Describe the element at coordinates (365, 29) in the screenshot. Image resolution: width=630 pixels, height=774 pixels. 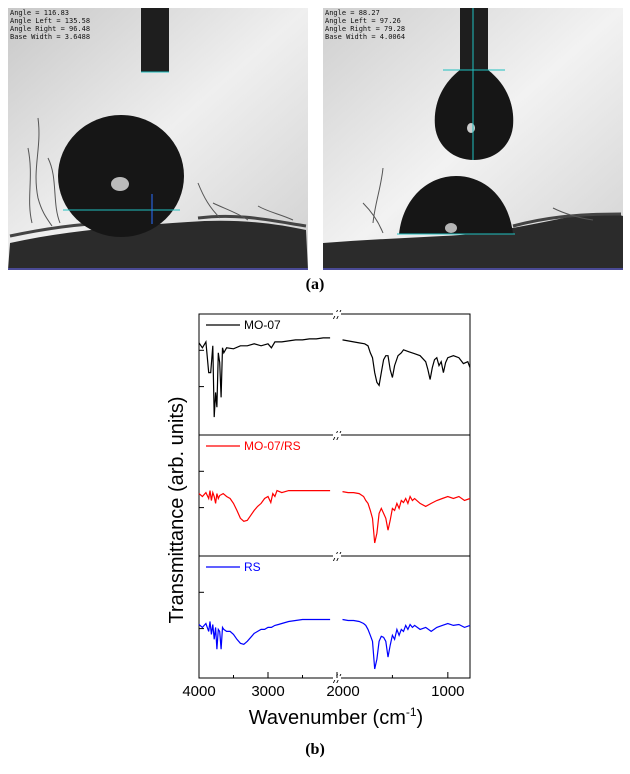
I see `readout-angle-right: Angle Right = 79.28` at that location.